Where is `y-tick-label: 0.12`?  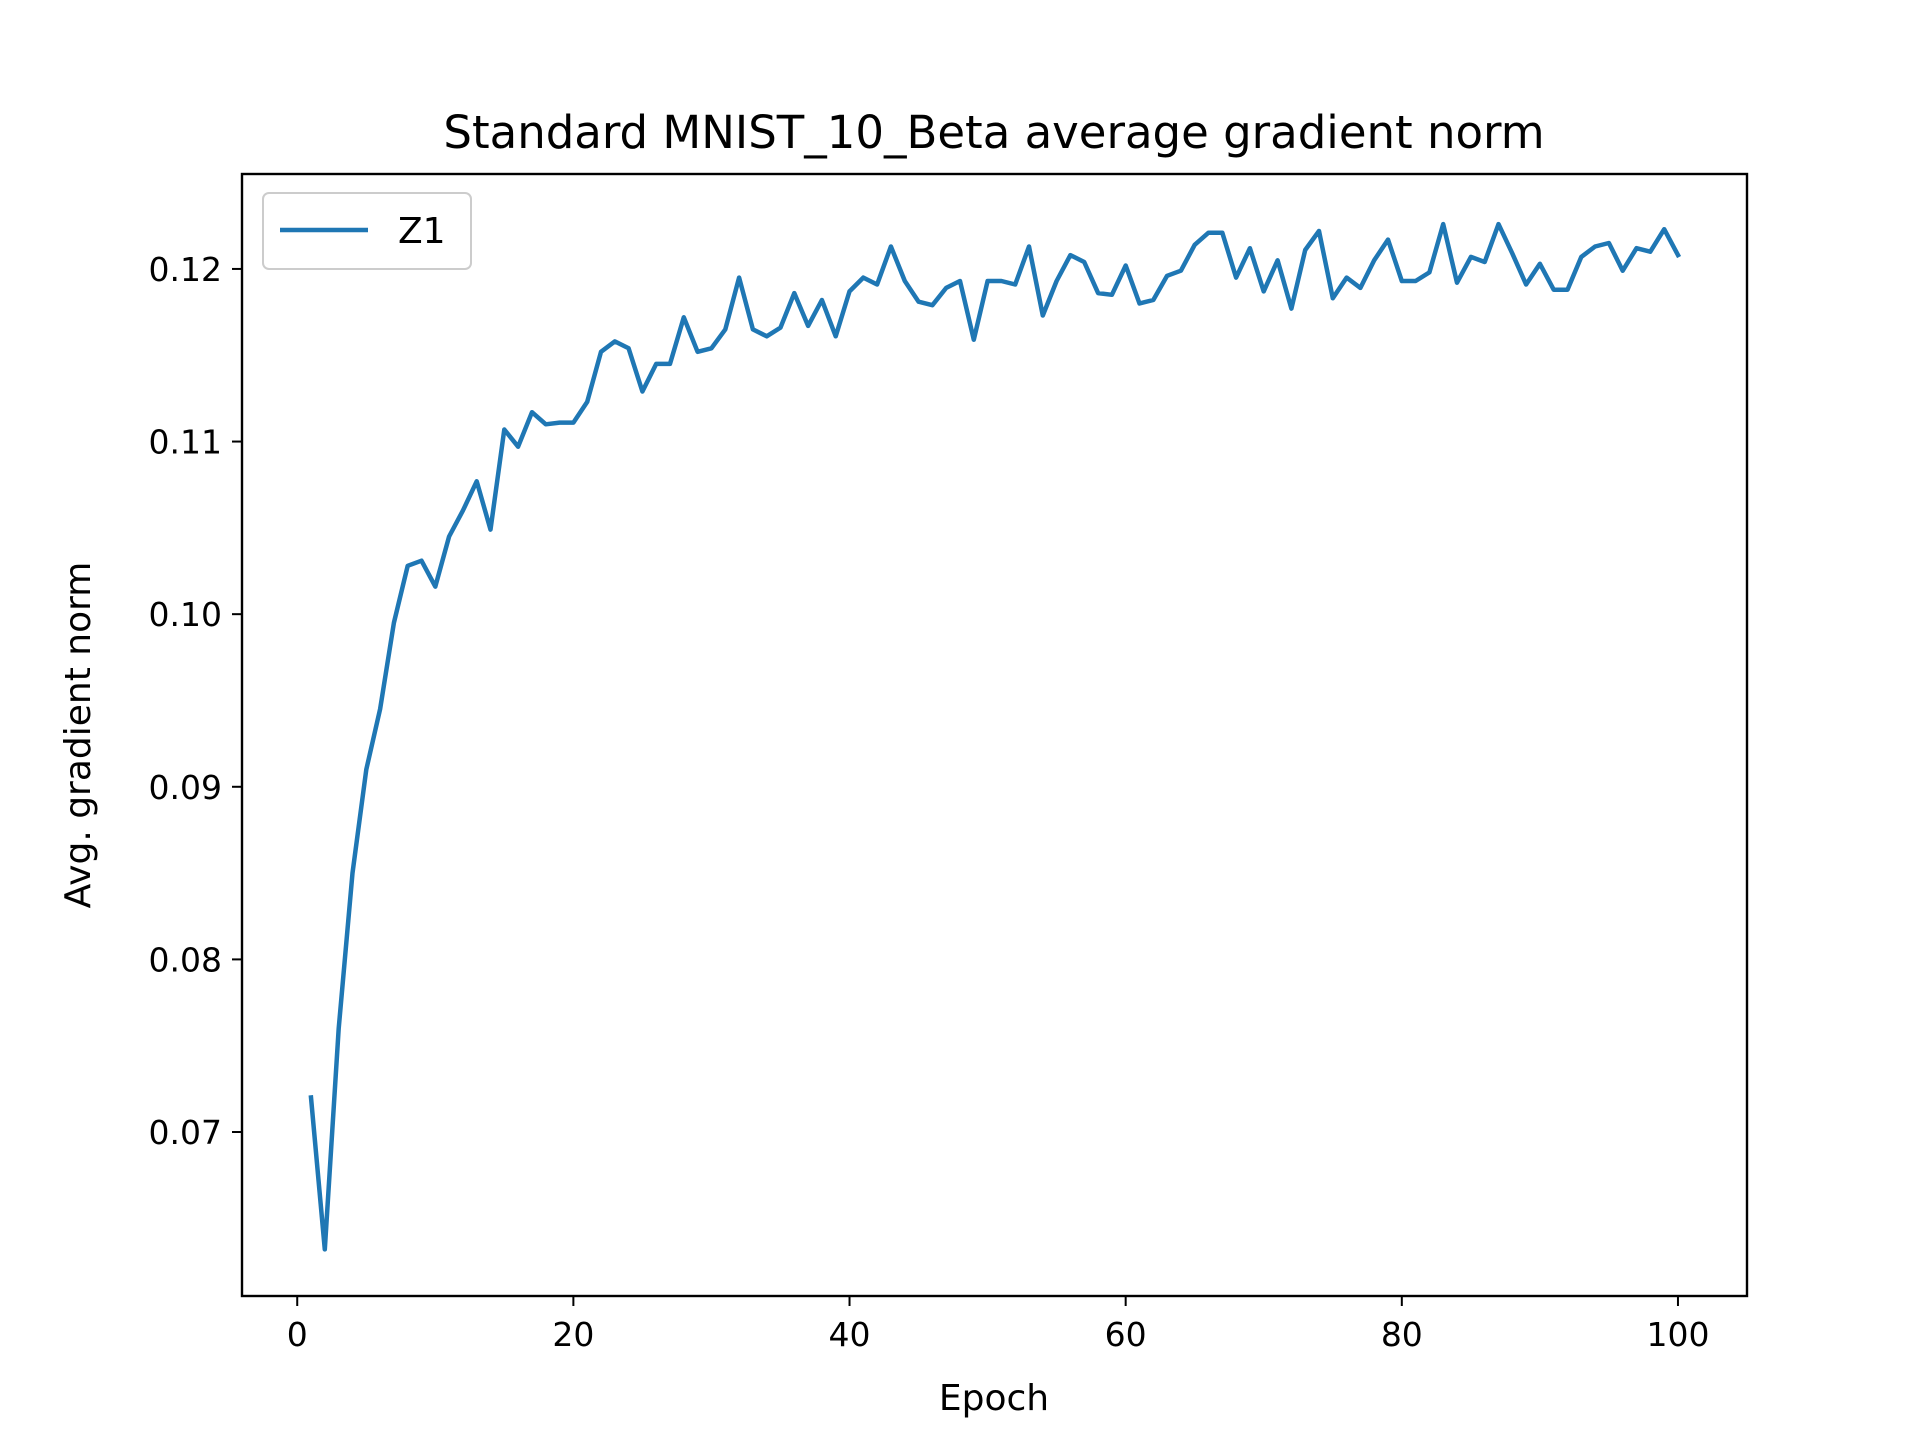
y-tick-label: 0.12 is located at coordinates (185, 269).